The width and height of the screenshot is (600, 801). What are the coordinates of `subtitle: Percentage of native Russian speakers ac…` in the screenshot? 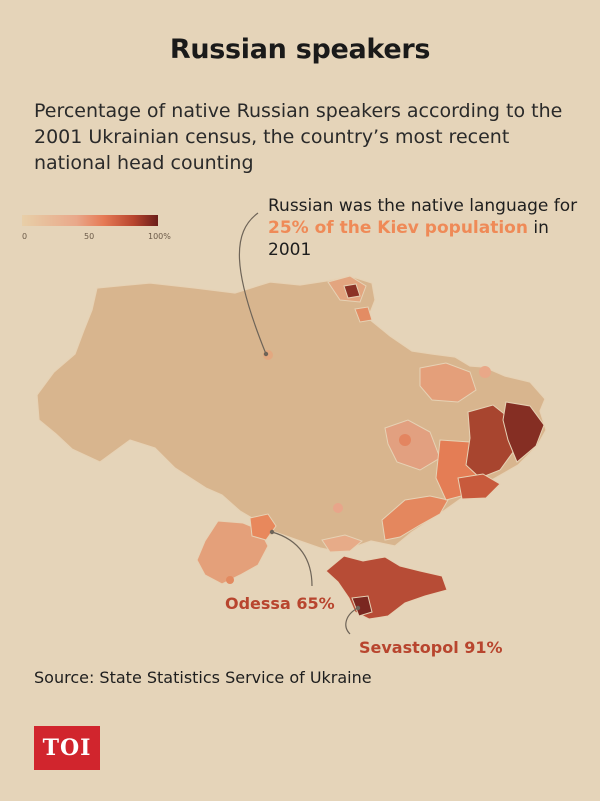 It's located at (298, 137).